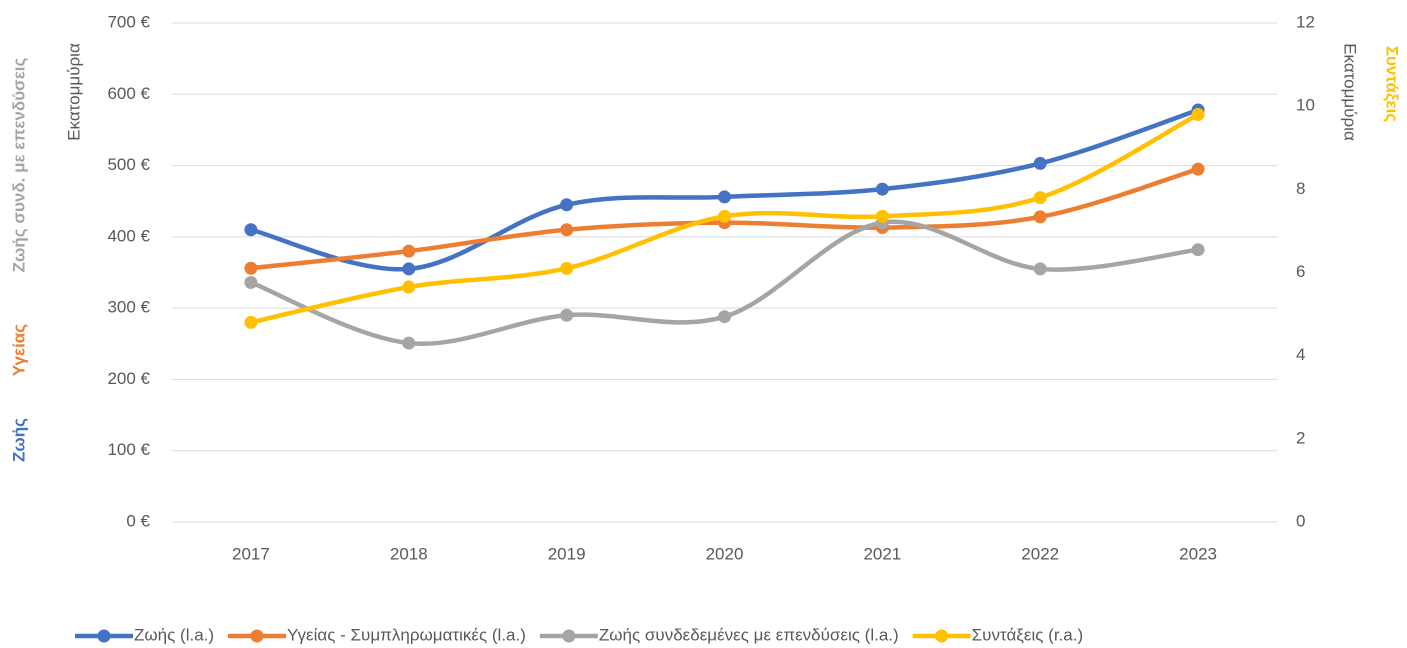 This screenshot has width=1407, height=648. I want to click on y2-axis-group-title: Συντάξεις, so click(1392, 84).